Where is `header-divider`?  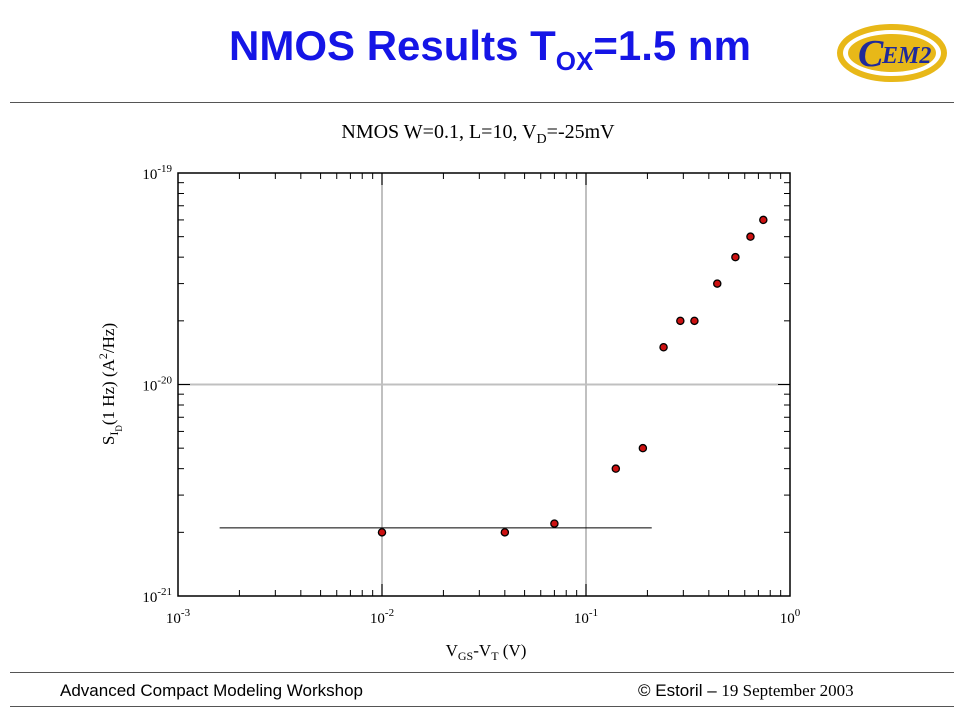
header-divider is located at coordinates (482, 102).